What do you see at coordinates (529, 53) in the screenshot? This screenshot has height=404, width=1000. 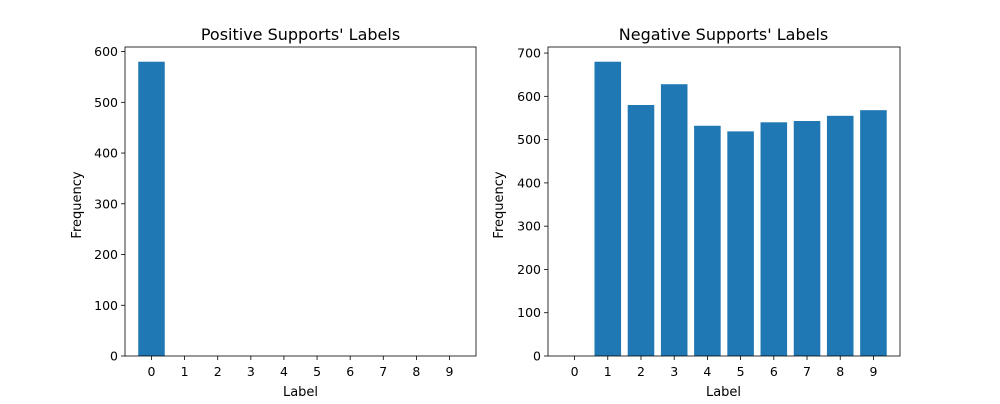 I see `y-tick-label: 700` at bounding box center [529, 53].